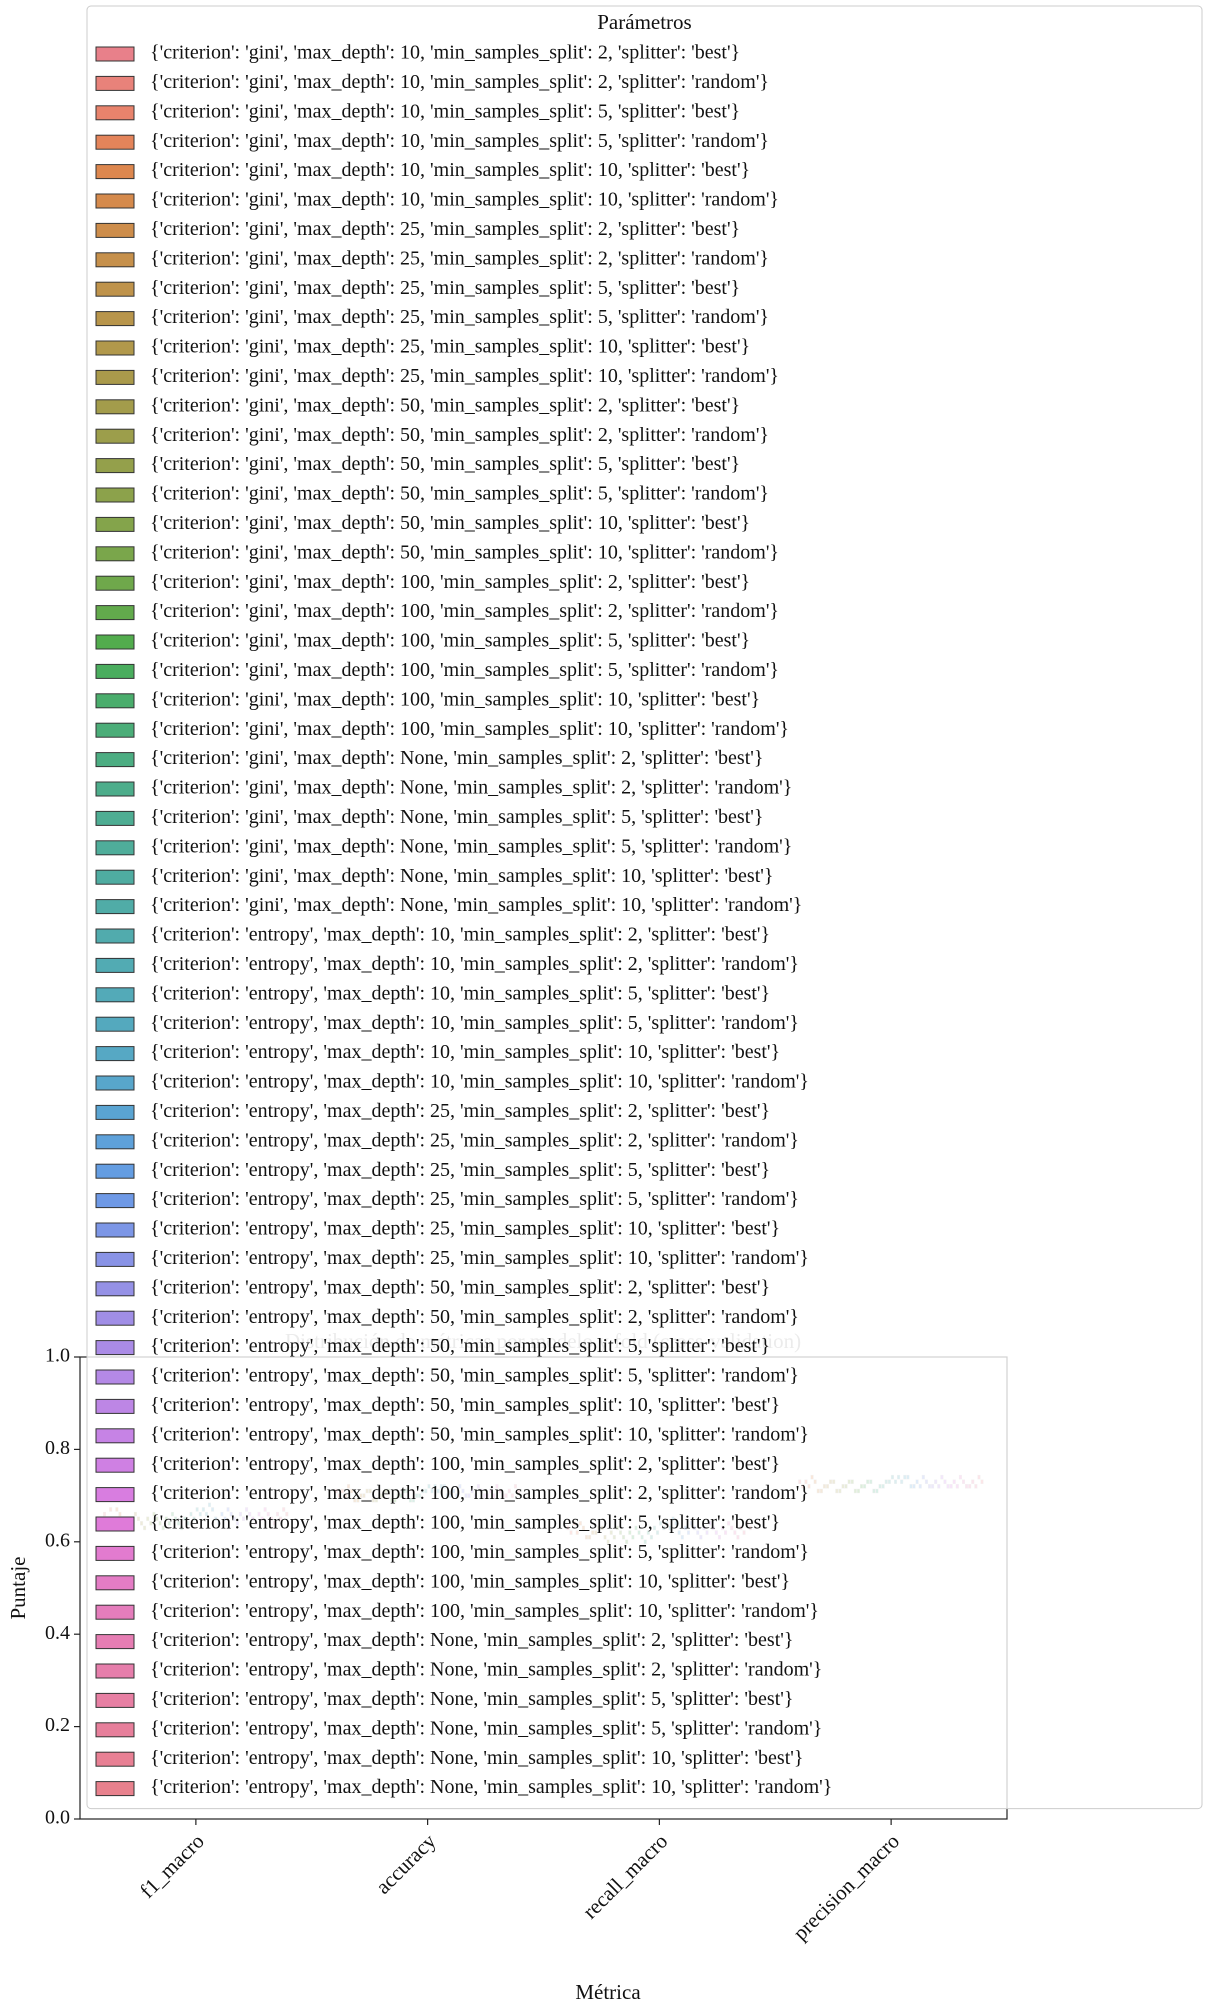 Image resolution: width=1212 pixels, height=2014 pixels. I want to click on y-tick-label: 0.4, so click(57, 1633).